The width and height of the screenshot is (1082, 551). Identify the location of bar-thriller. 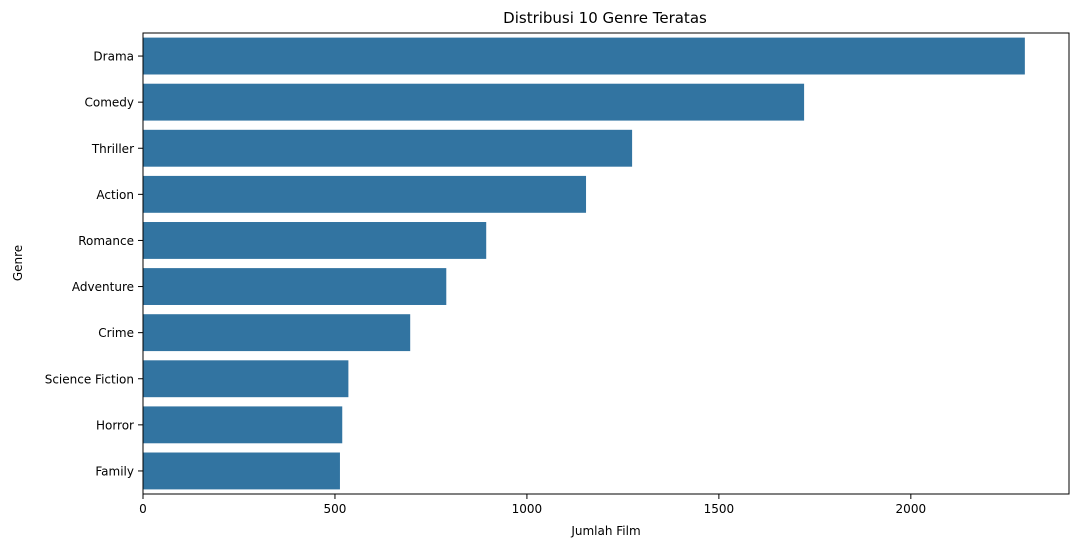
(388, 148).